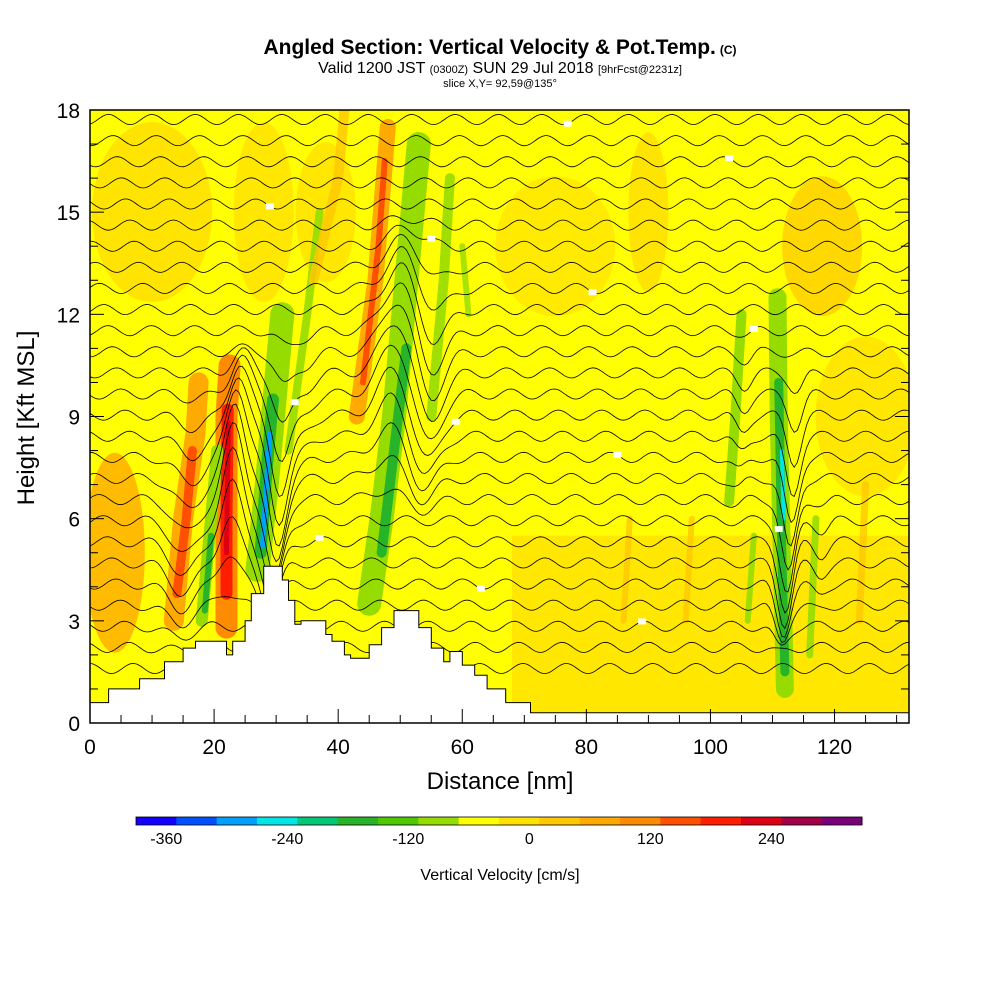 This screenshot has width=1000, height=1000. Describe the element at coordinates (500, 84) in the screenshot. I see `slice-info: slice X,Y= 92,59@135°` at that location.